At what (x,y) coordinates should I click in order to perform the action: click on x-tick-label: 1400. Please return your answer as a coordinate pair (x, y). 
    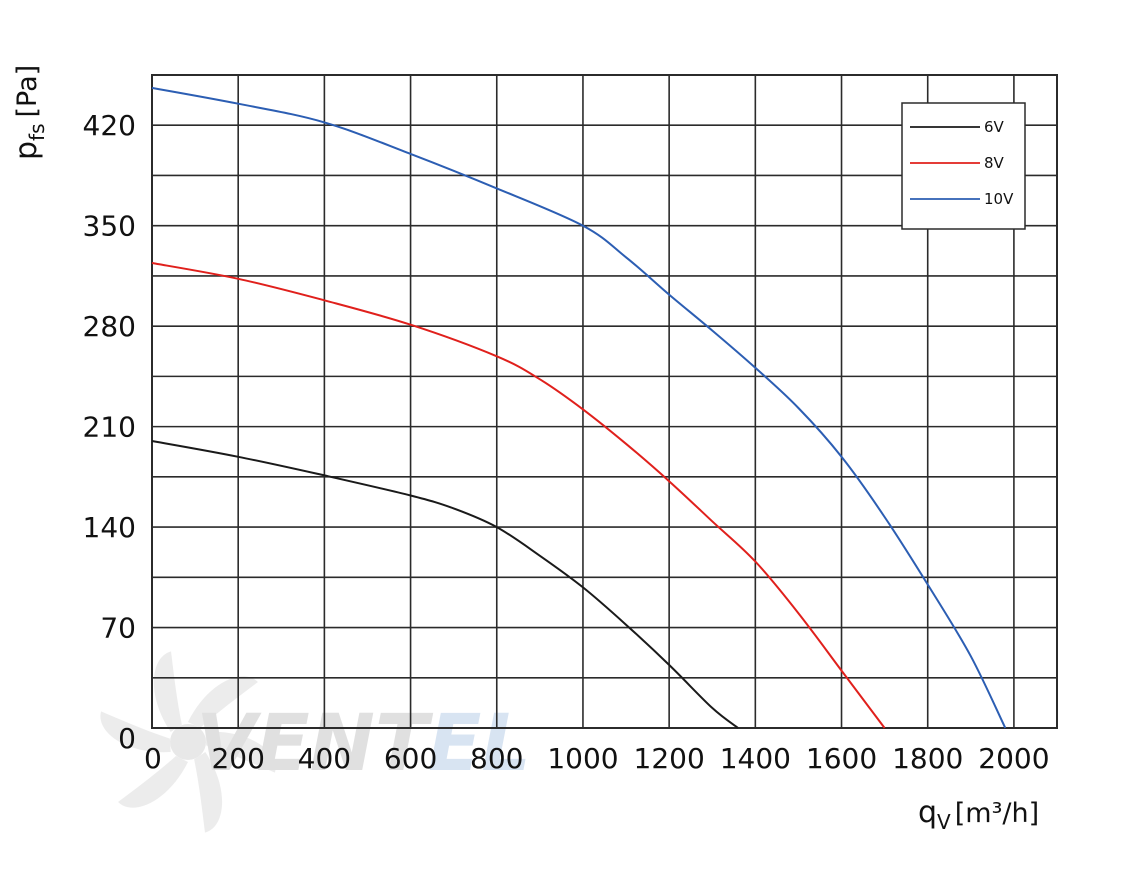
    Looking at the image, I should click on (755, 758).